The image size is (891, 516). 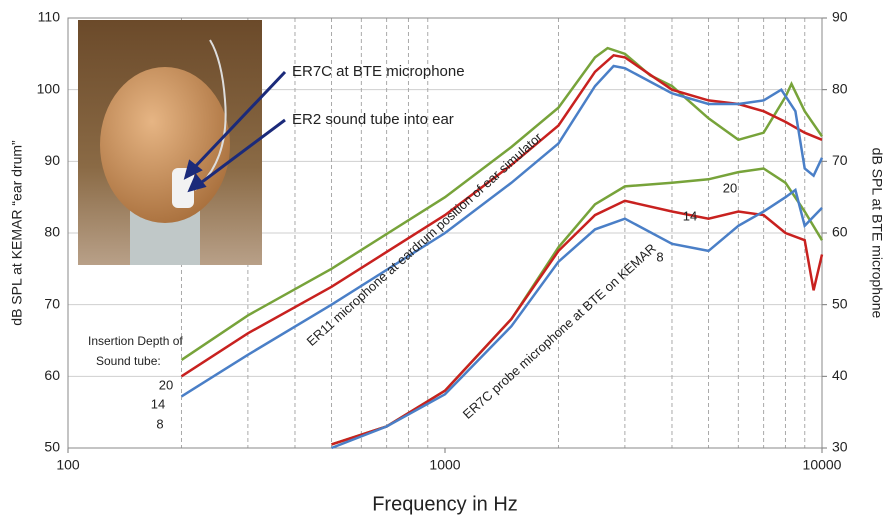 What do you see at coordinates (840, 88) in the screenshot?
I see `y2-tick-label: 80` at bounding box center [840, 88].